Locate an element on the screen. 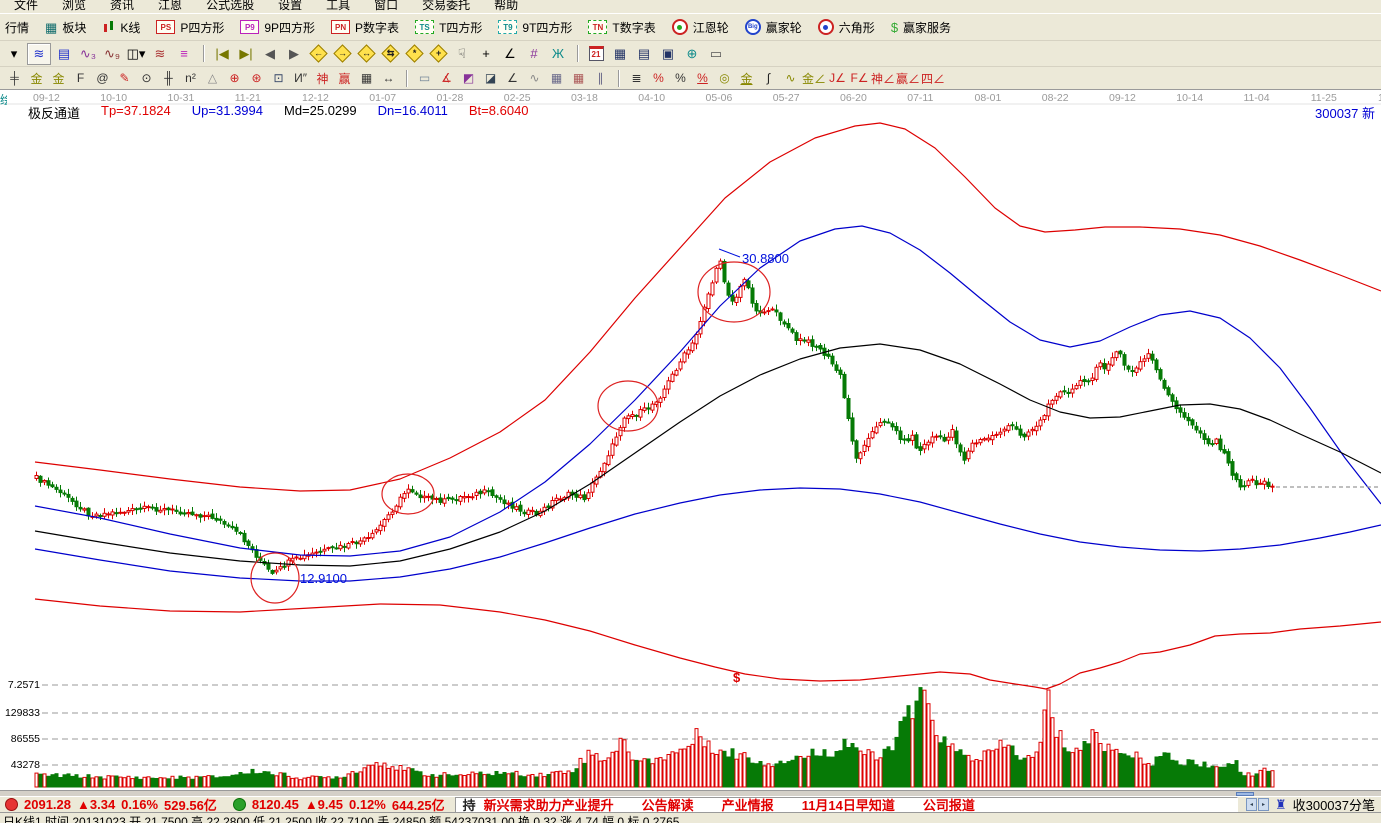 Image resolution: width=1381 pixels, height=823 pixels. brush-icon: ✎ is located at coordinates (124, 78).